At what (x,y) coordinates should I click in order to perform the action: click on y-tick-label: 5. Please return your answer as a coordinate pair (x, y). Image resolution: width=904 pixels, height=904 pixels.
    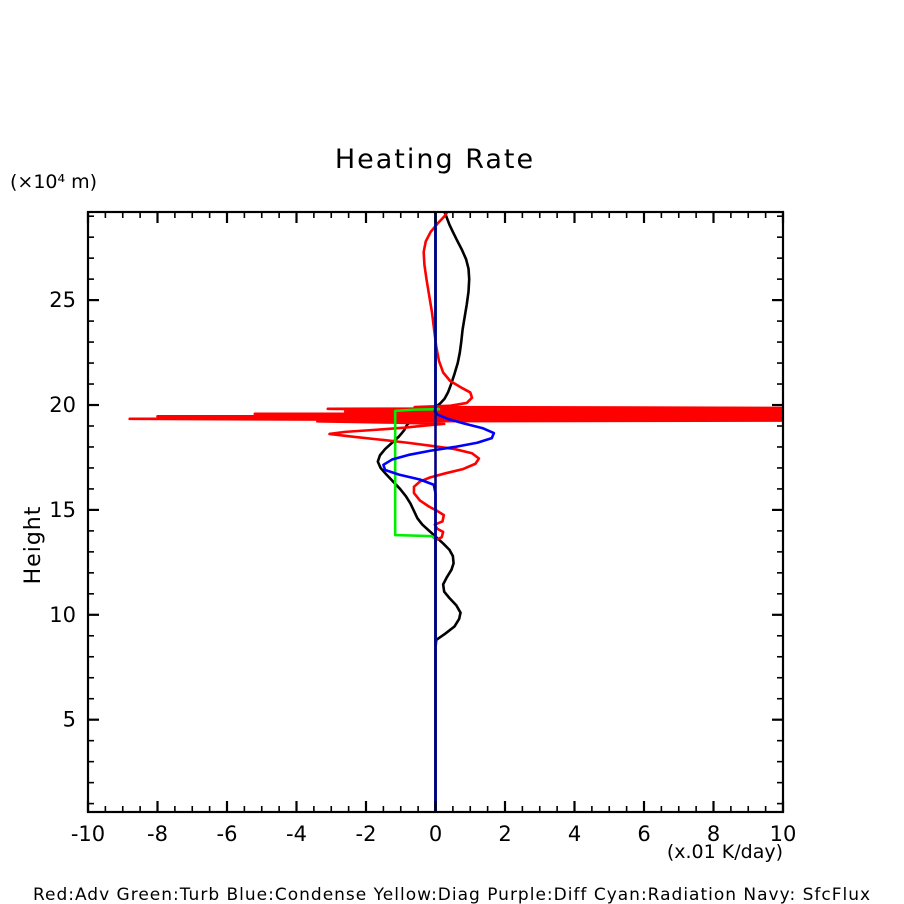
    Looking at the image, I should click on (69, 720).